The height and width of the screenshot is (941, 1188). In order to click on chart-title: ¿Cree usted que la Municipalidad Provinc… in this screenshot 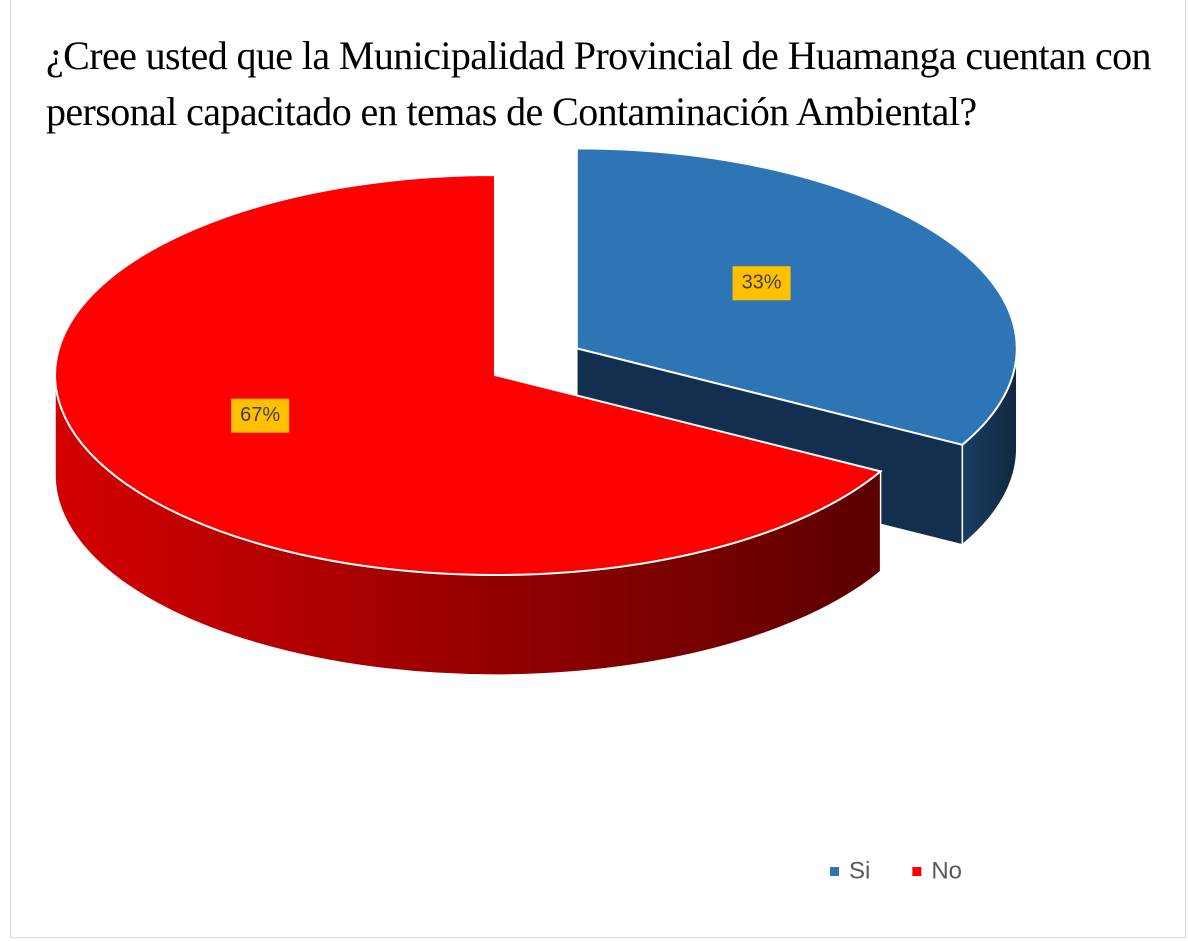, I will do `click(599, 83)`.